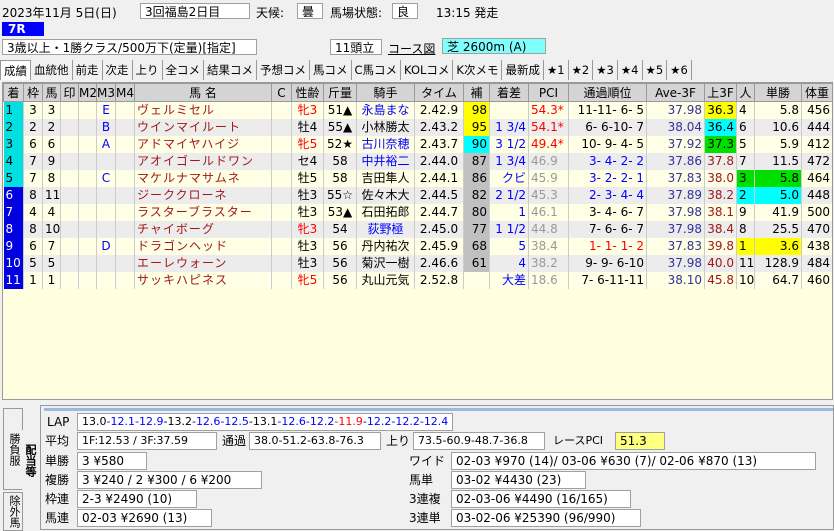 This screenshot has width=834, height=531. Describe the element at coordinates (607, 92) in the screenshot. I see `column-header: 通過順位` at that location.